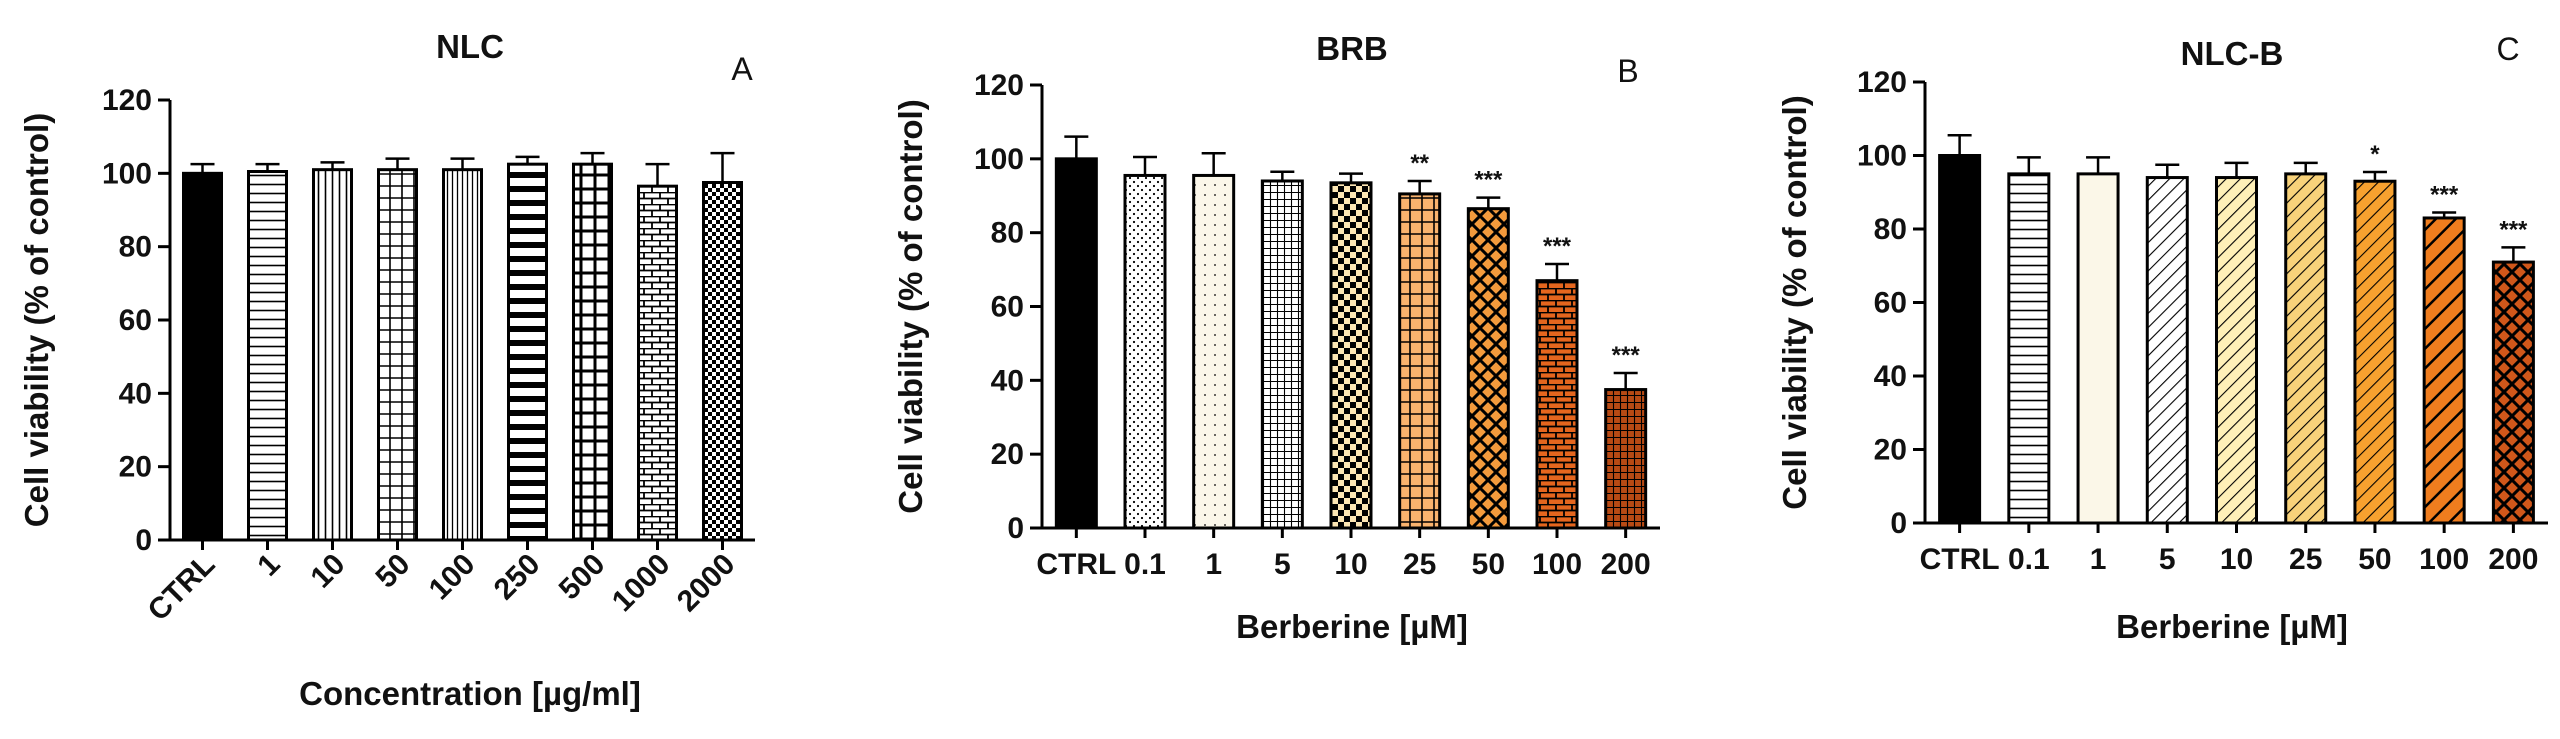  What do you see at coordinates (1419, 163) in the screenshot?
I see `significance-label: **` at bounding box center [1419, 163].